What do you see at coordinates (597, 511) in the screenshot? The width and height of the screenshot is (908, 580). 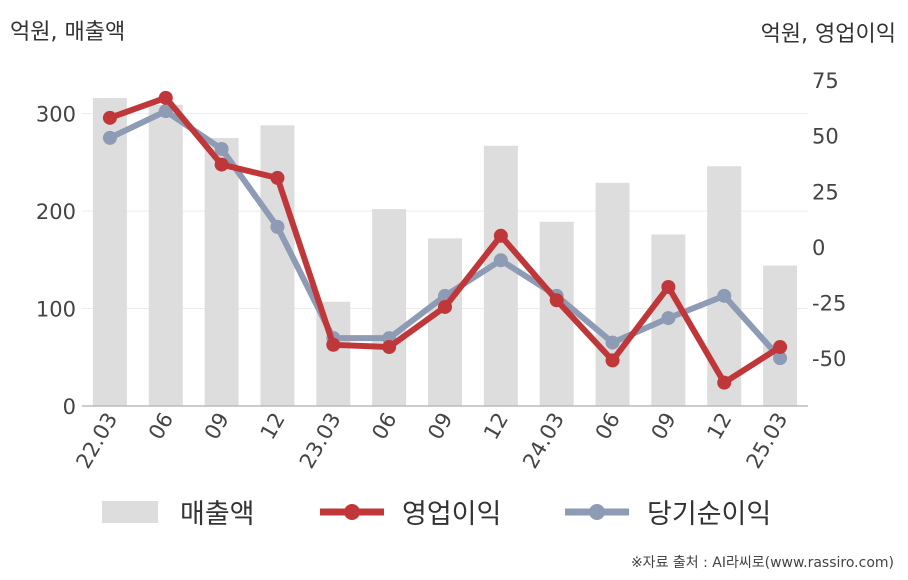 I see `legend-swatch-net-income` at bounding box center [597, 511].